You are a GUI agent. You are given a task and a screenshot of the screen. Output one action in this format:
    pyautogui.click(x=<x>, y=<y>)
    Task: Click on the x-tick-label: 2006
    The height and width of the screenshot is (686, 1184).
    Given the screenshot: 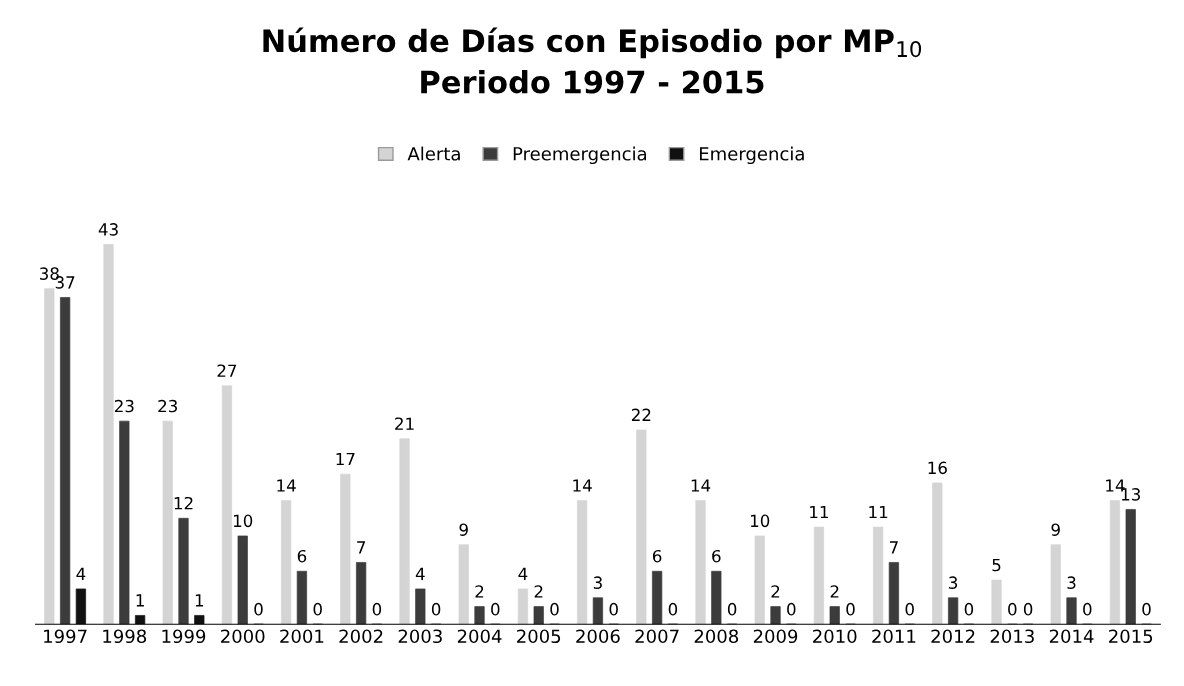 What is the action you would take?
    pyautogui.click(x=598, y=636)
    